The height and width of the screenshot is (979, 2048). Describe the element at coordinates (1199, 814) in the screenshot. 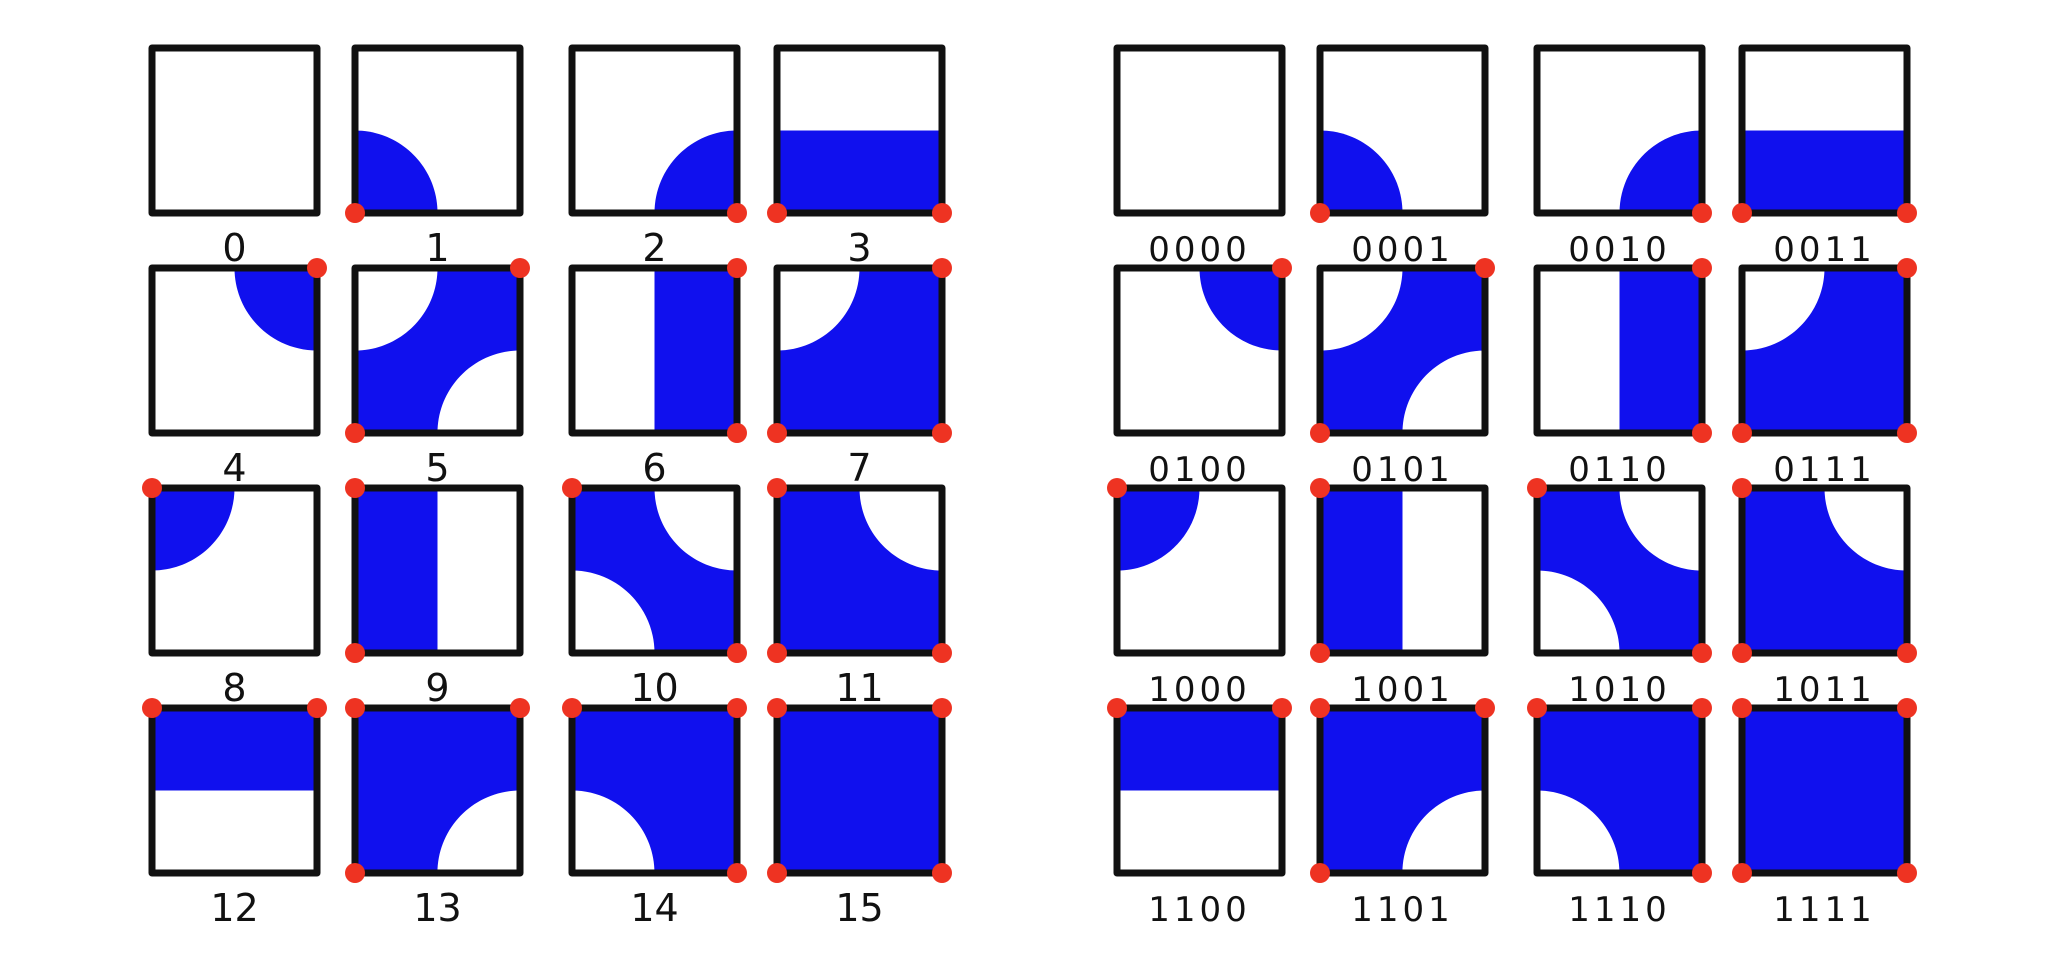

I see `cell-12: 1100` at that location.